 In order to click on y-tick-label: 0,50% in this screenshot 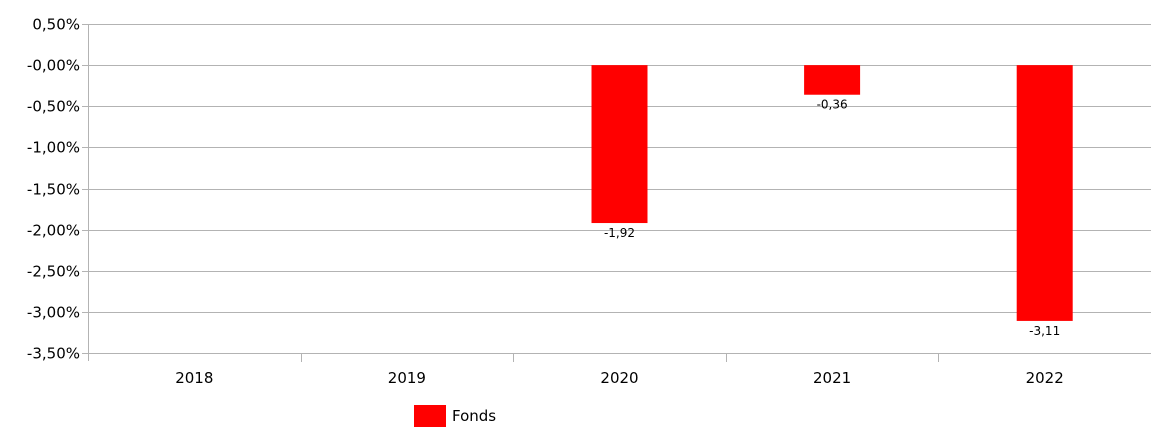, I will do `click(56, 25)`.